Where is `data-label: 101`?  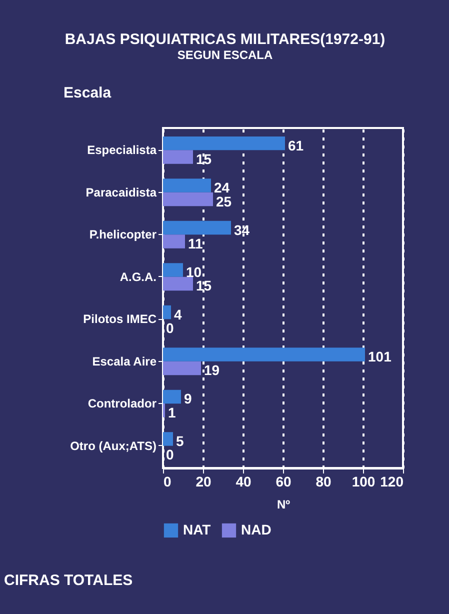
data-label: 101 is located at coordinates (380, 356).